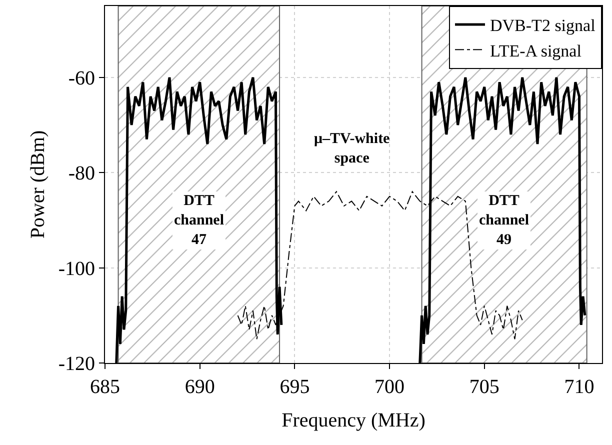  What do you see at coordinates (579, 387) in the screenshot?
I see `x-tick-label: 710` at bounding box center [579, 387].